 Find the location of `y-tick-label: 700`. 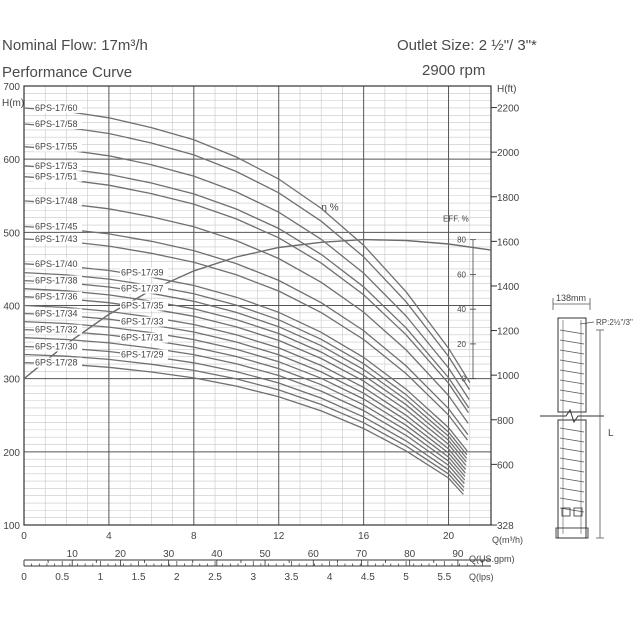

y-tick-label: 700 is located at coordinates (11, 87).